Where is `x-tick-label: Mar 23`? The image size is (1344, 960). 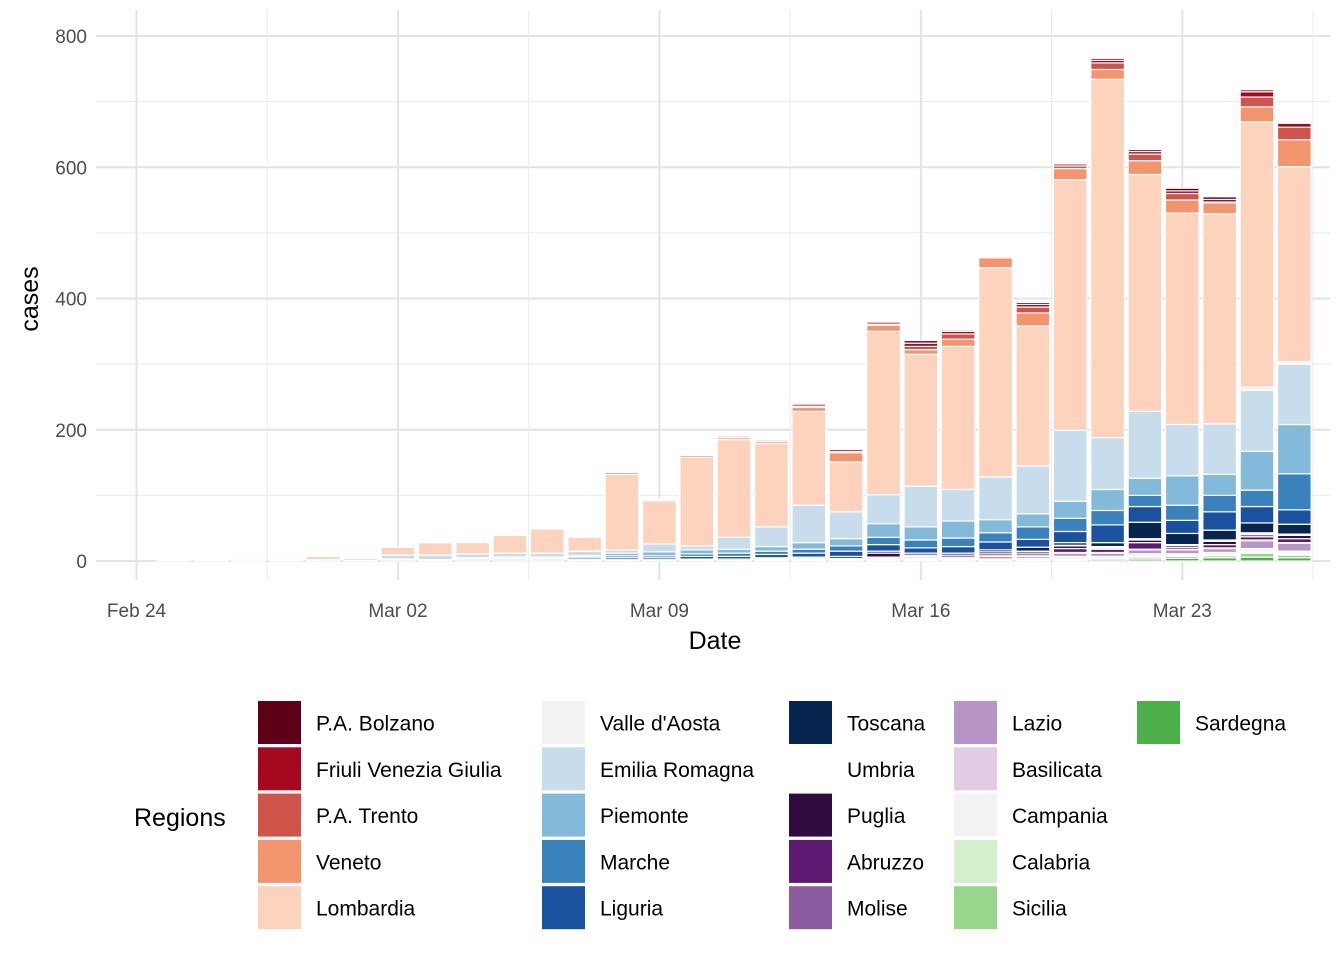 x-tick-label: Mar 23 is located at coordinates (1182, 611).